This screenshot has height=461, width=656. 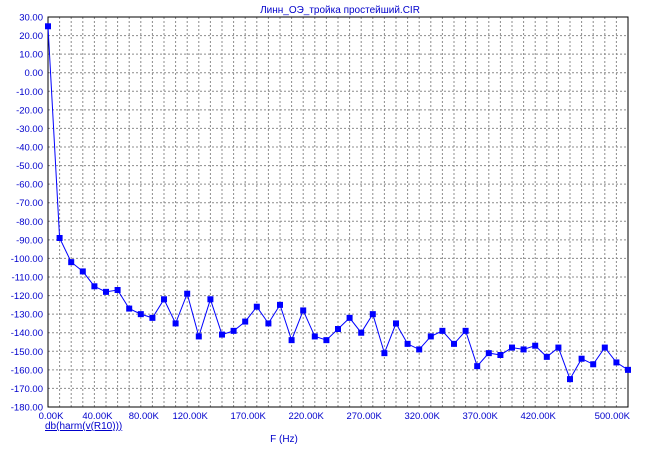 I want to click on y-tick-label: -130.00, so click(x=27, y=315).